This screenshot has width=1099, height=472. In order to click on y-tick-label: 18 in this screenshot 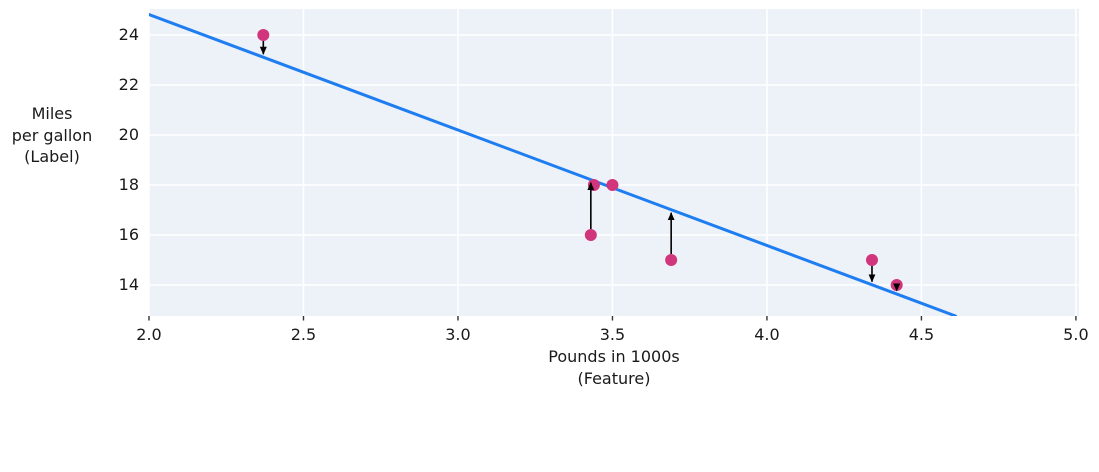, I will do `click(128, 184)`.